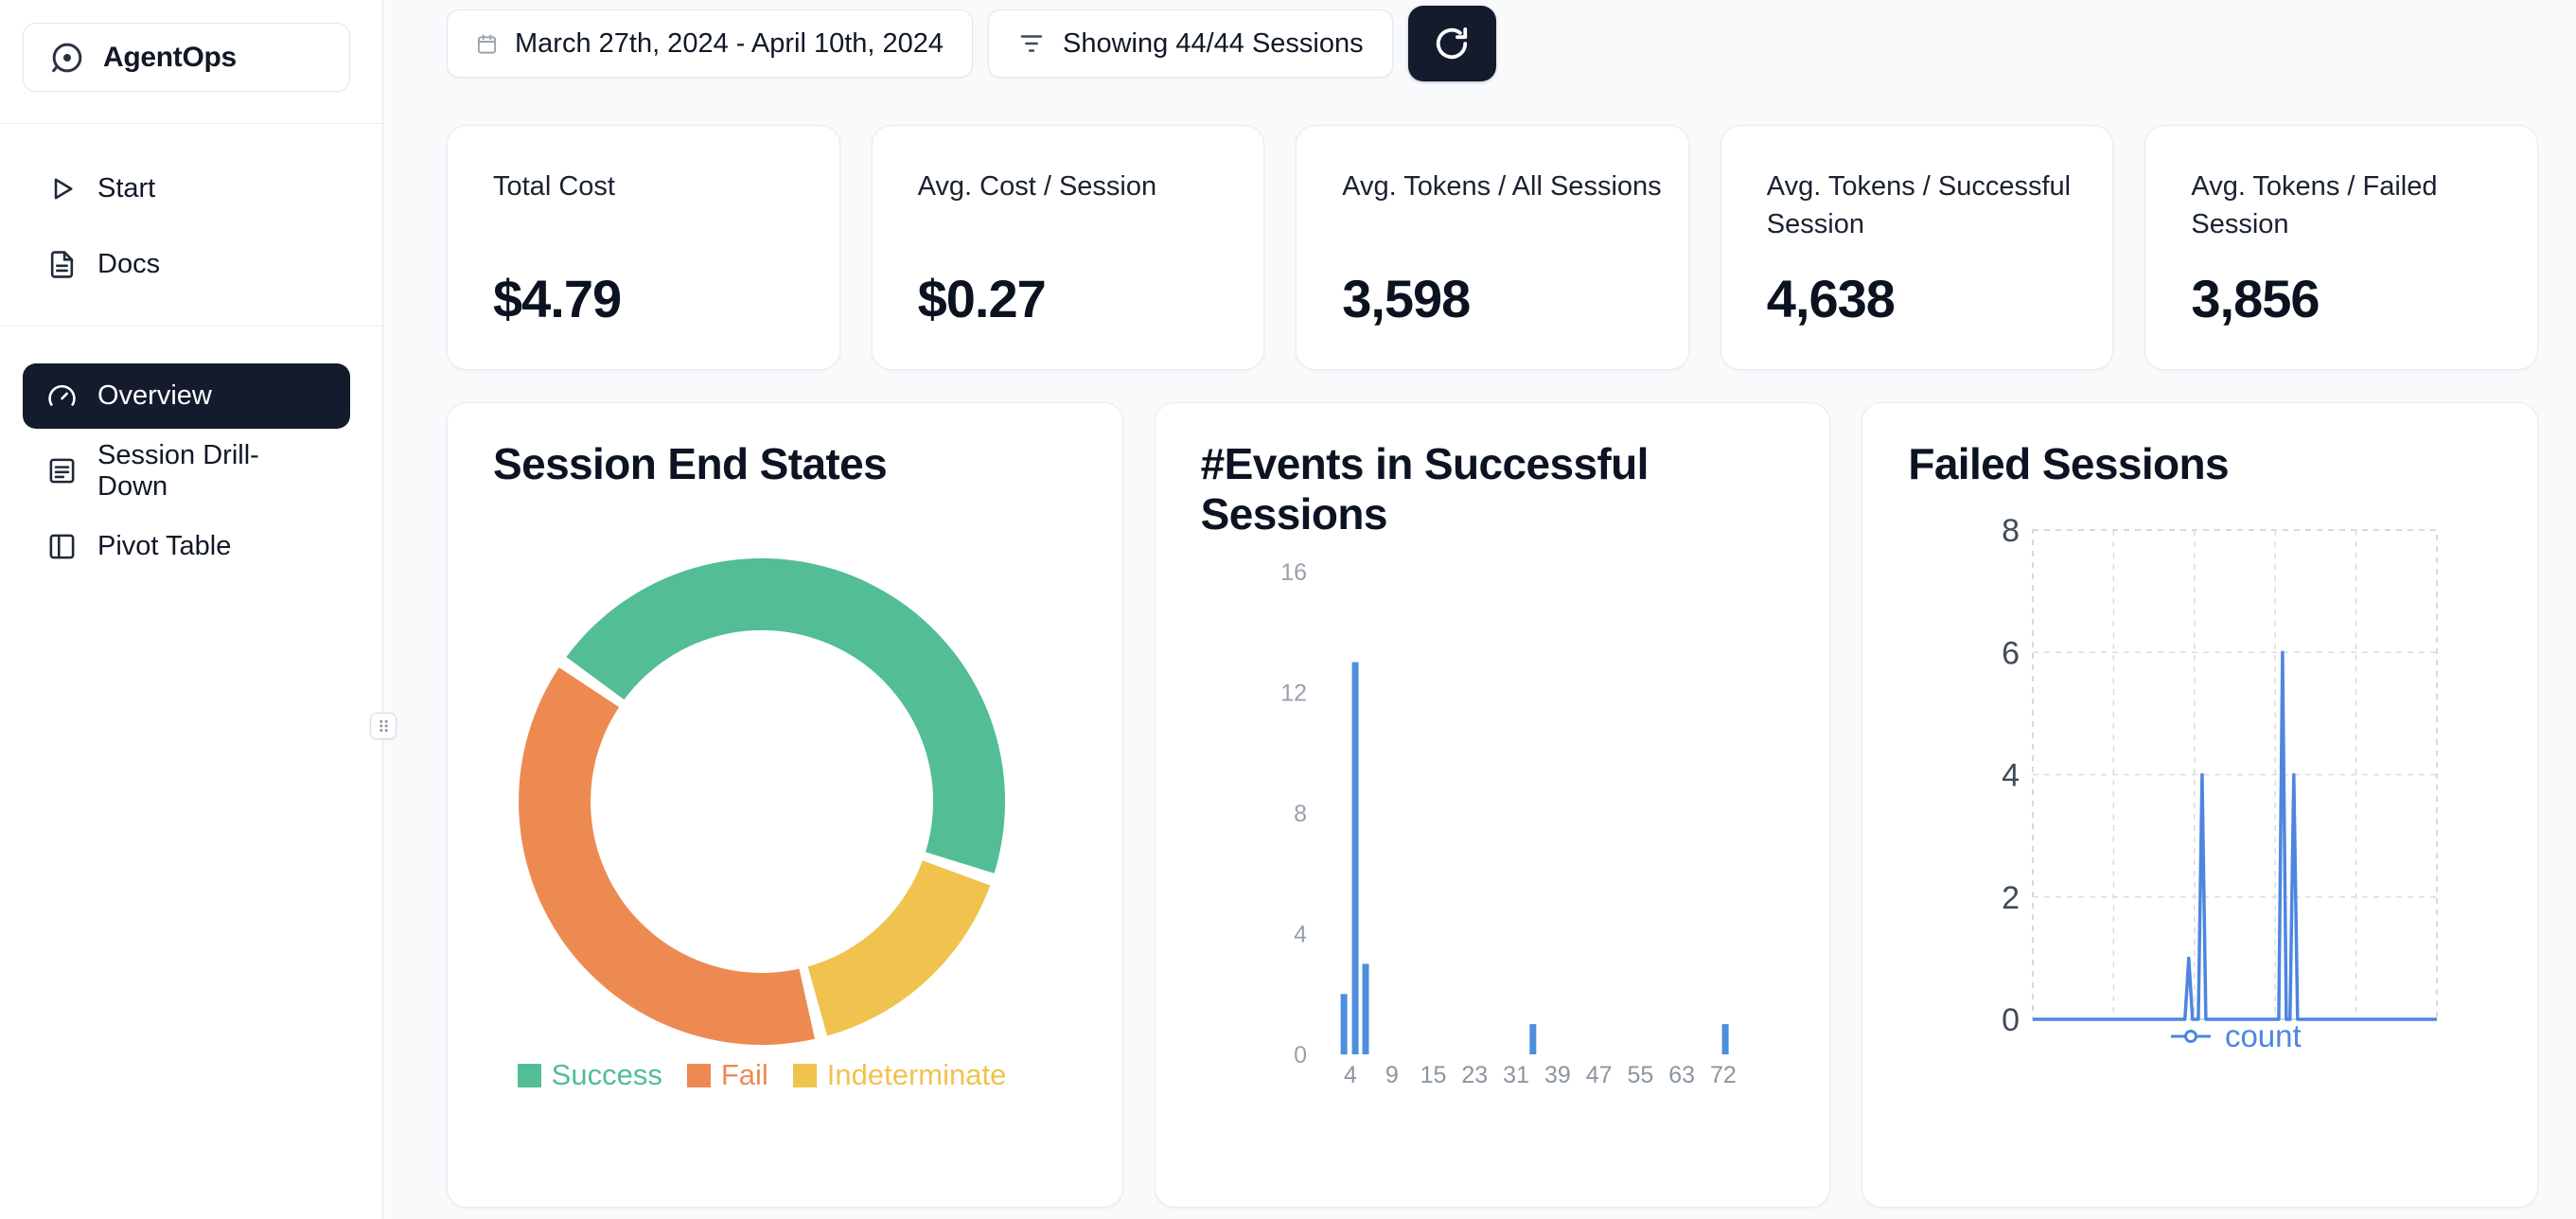 The width and height of the screenshot is (2576, 1219). What do you see at coordinates (916, 1074) in the screenshot?
I see `legend-label: Indeterminate` at bounding box center [916, 1074].